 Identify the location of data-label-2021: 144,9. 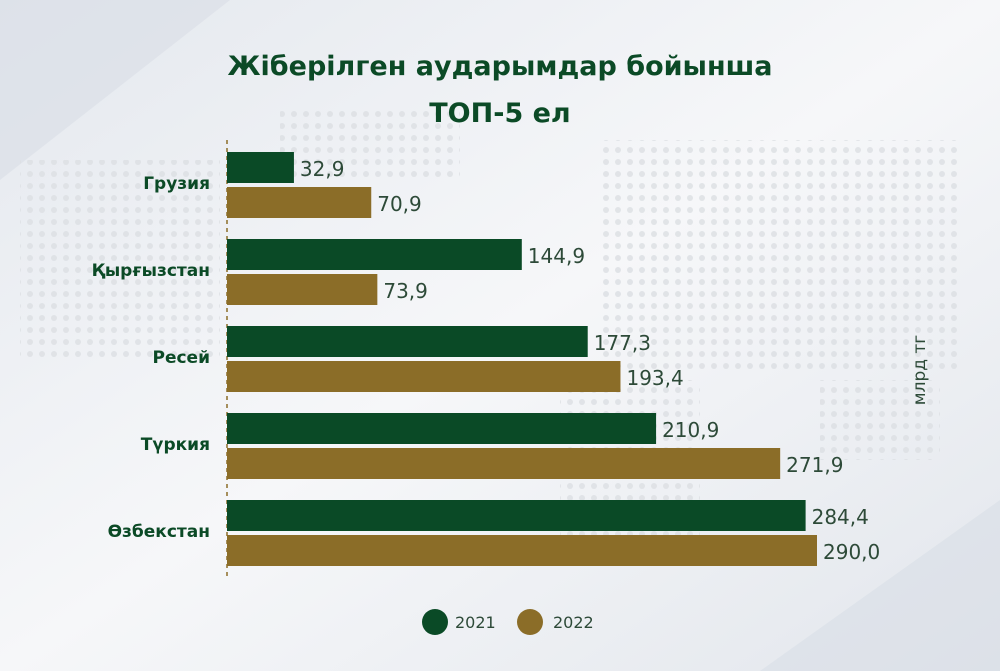
(556, 256).